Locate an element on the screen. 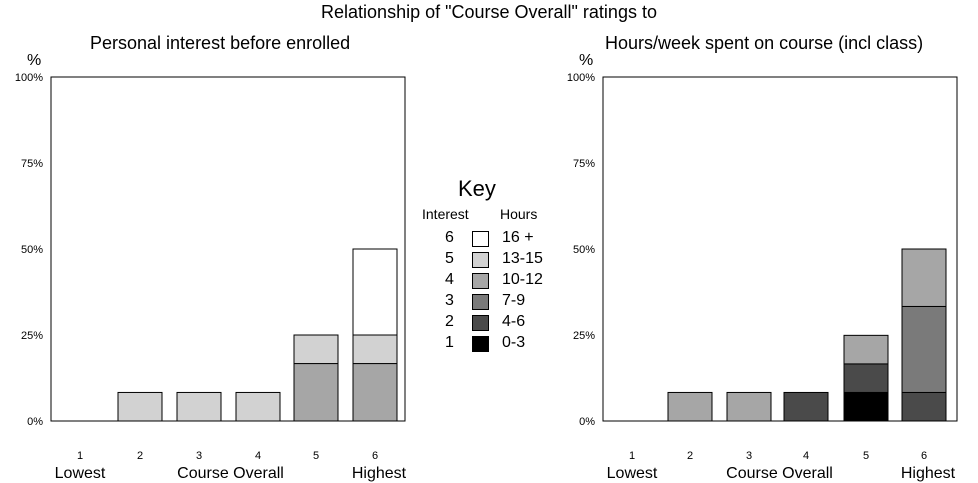 This screenshot has height=483, width=978. legend-hours-value: 16 + is located at coordinates (518, 237).